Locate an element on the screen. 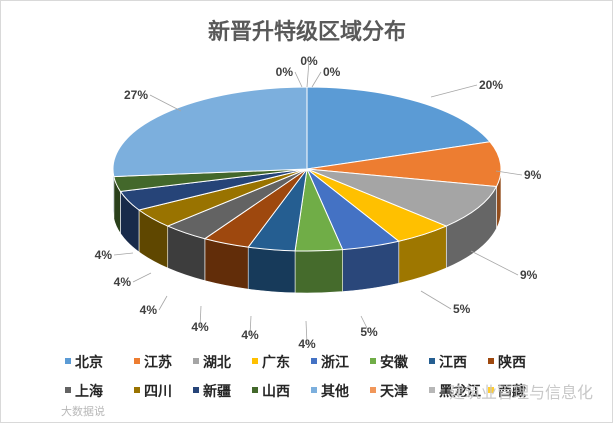 This screenshot has height=424, width=613. legend-item-江苏: 江苏 is located at coordinates (153, 362).